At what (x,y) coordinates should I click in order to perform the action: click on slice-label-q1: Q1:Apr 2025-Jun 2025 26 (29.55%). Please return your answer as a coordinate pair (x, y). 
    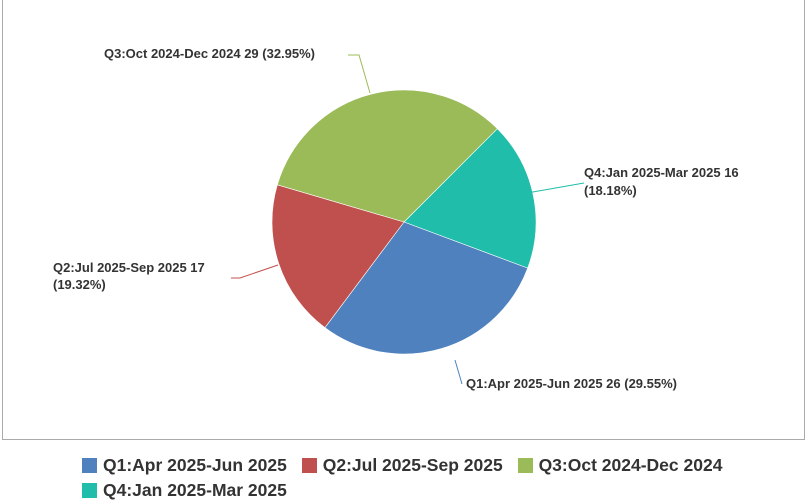
    Looking at the image, I should click on (571, 383).